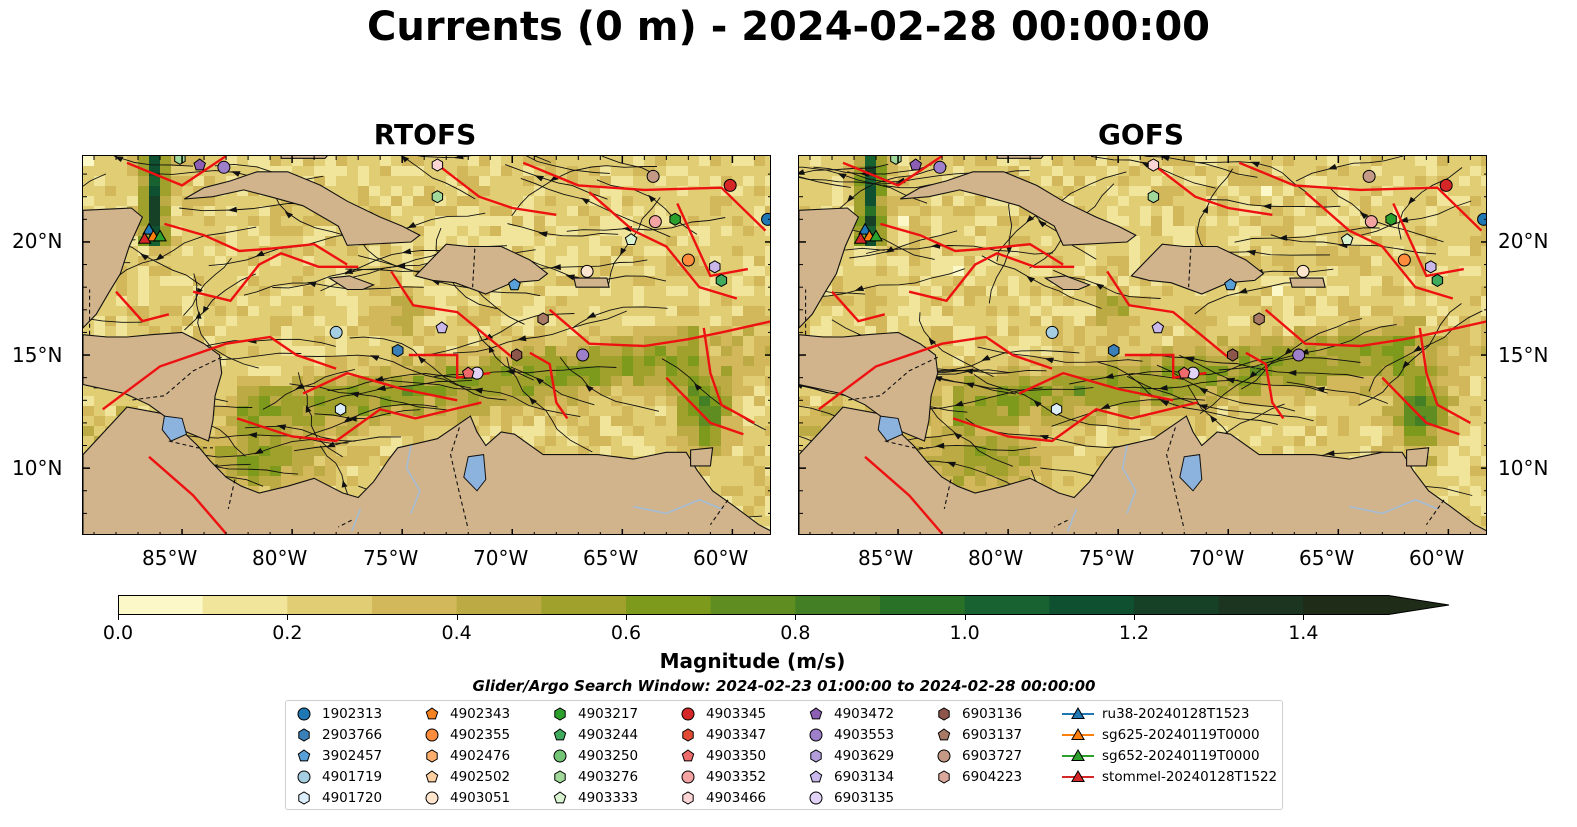 Image resolution: width=1577 pixels, height=827 pixels. I want to click on colorbar-tick-label: 0.0, so click(118, 633).